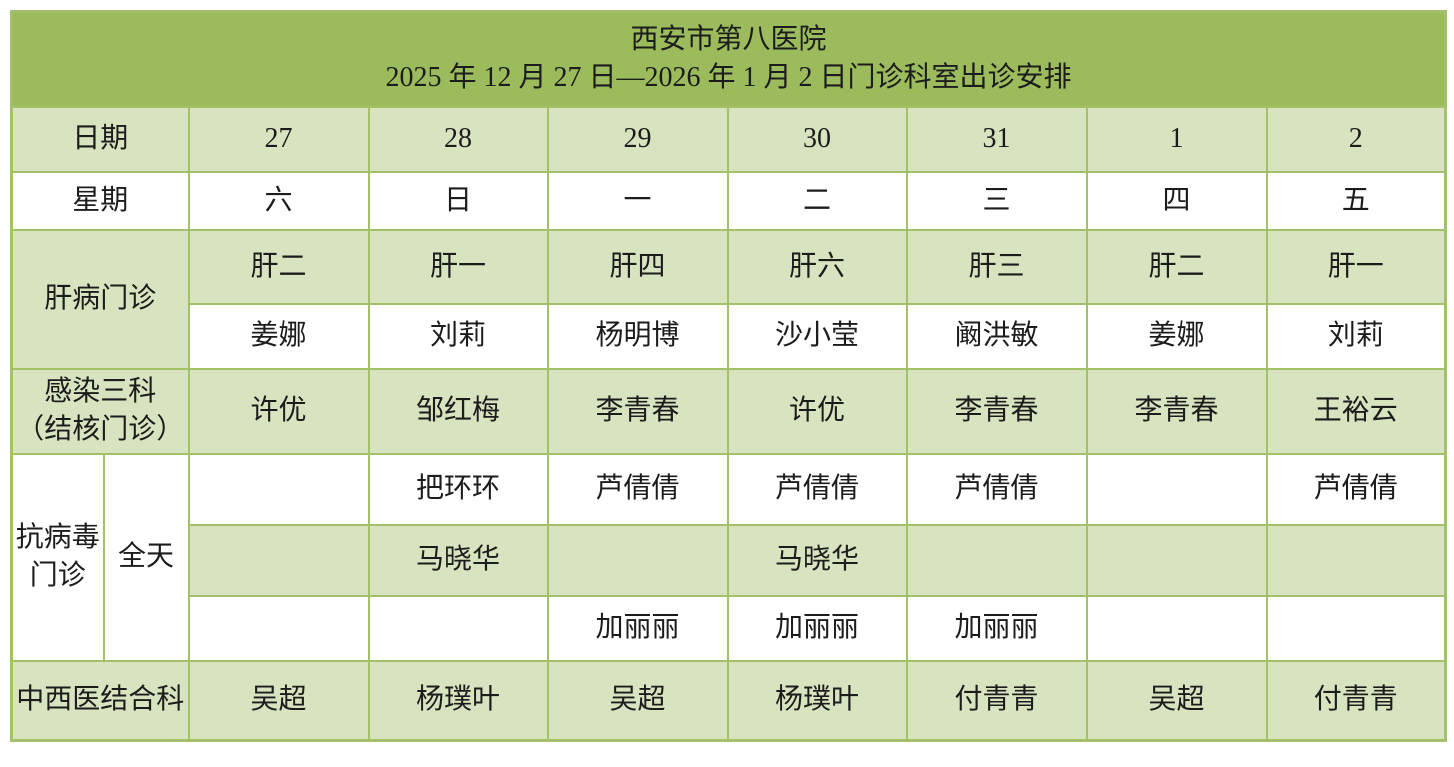 The width and height of the screenshot is (1454, 767). What do you see at coordinates (100, 392) in the screenshot?
I see `infection-dept-name: 感染三科` at bounding box center [100, 392].